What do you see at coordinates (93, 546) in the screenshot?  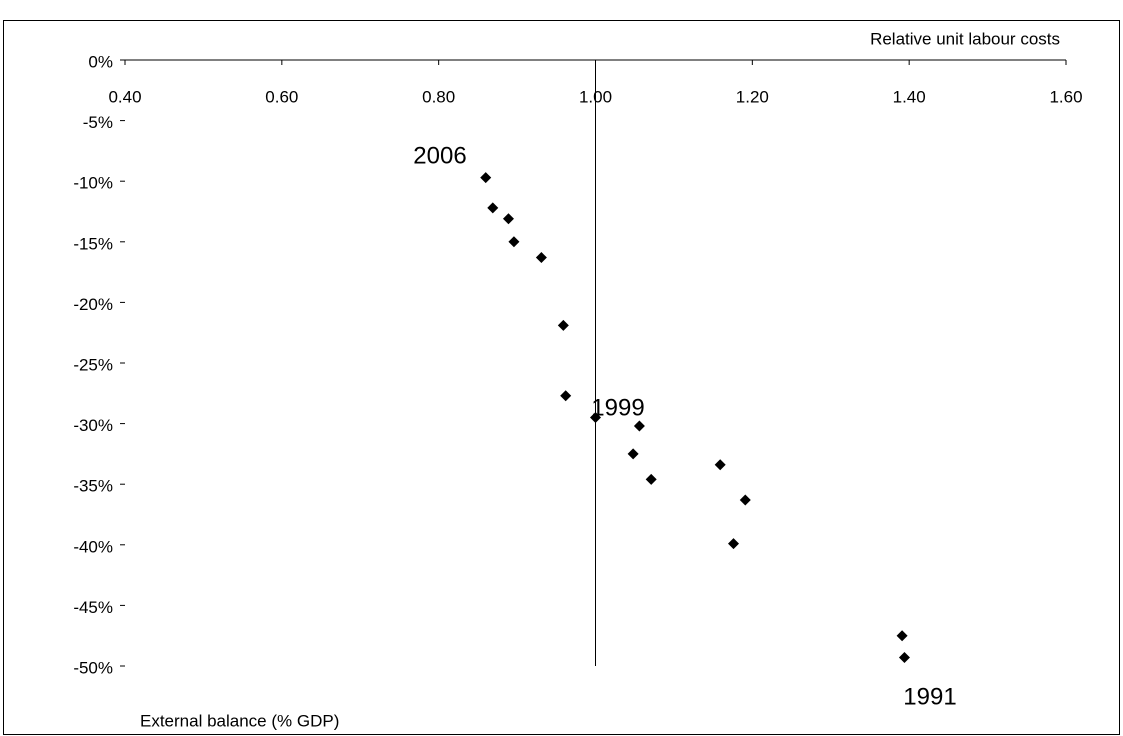 I see `y-tick-label: -40%` at bounding box center [93, 546].